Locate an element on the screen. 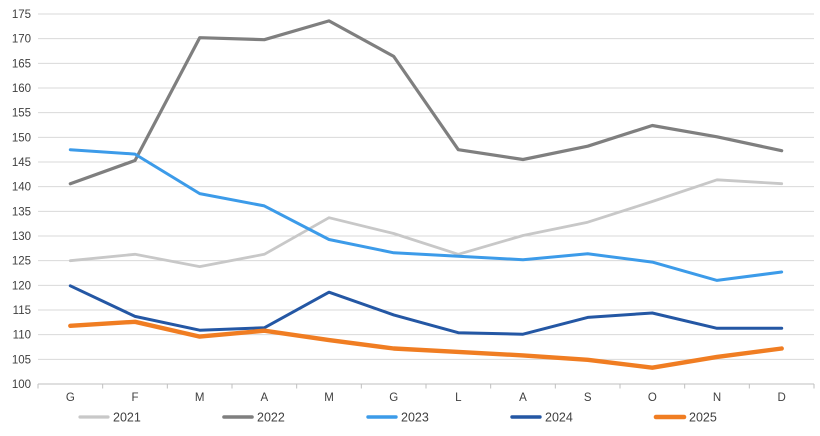  y-axis-label: 140 is located at coordinates (21, 188).